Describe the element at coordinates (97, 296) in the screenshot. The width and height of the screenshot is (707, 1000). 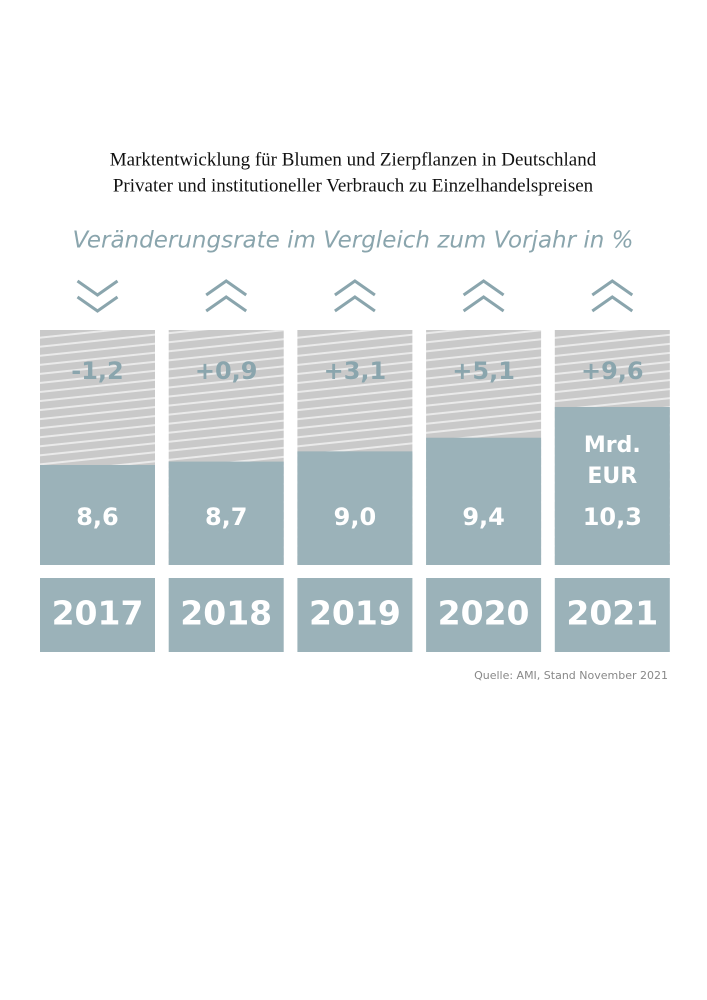
I see `arrow-down` at that location.